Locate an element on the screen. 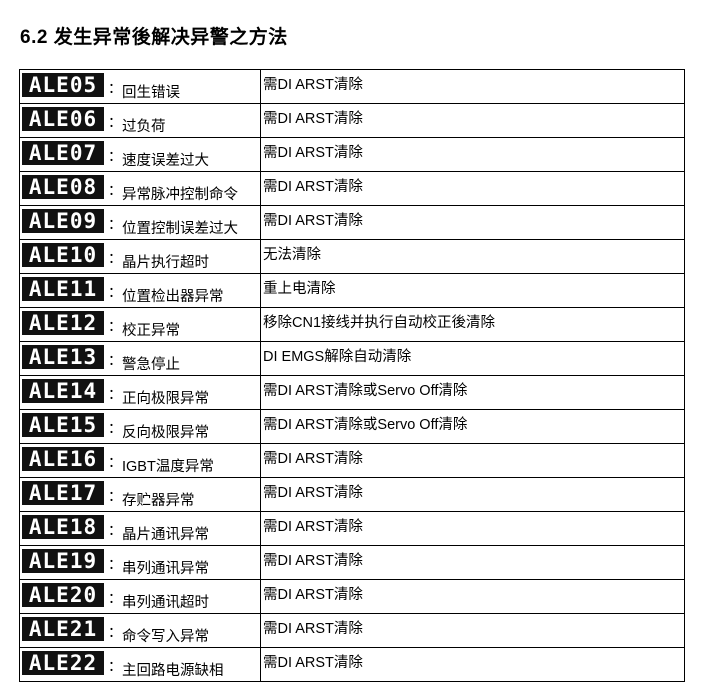 The image size is (716, 682). alarm-cell: ALE20 ： 串列通讯超时 is located at coordinates (140, 596).